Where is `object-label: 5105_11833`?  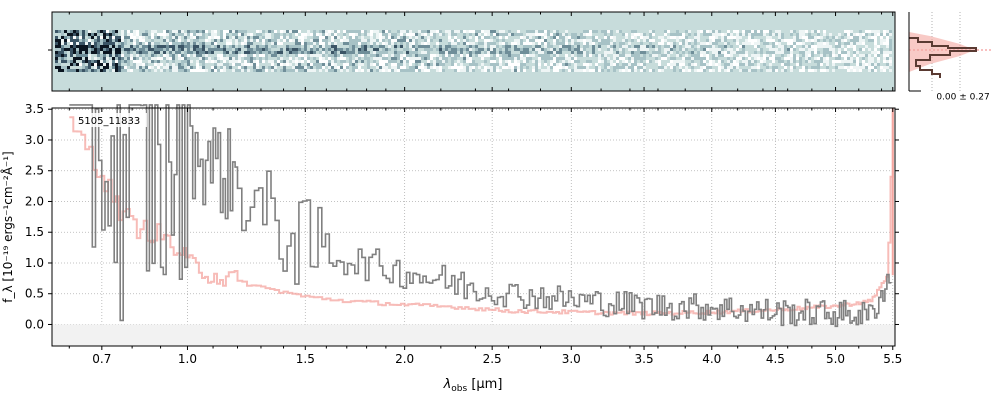
object-label: 5105_11833 is located at coordinates (109, 121).